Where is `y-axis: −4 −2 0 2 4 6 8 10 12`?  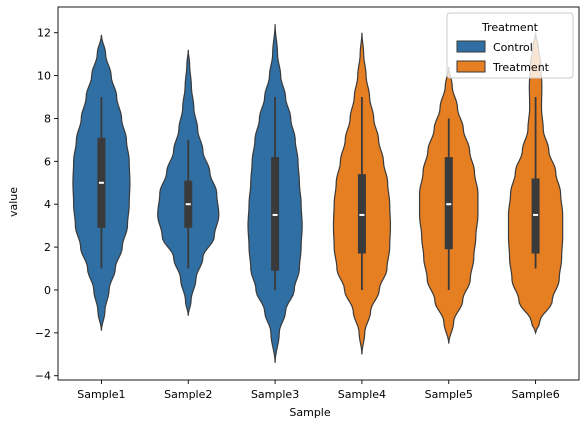
y-axis: −4 −2 0 2 4 6 8 10 12 is located at coordinates (46, 205).